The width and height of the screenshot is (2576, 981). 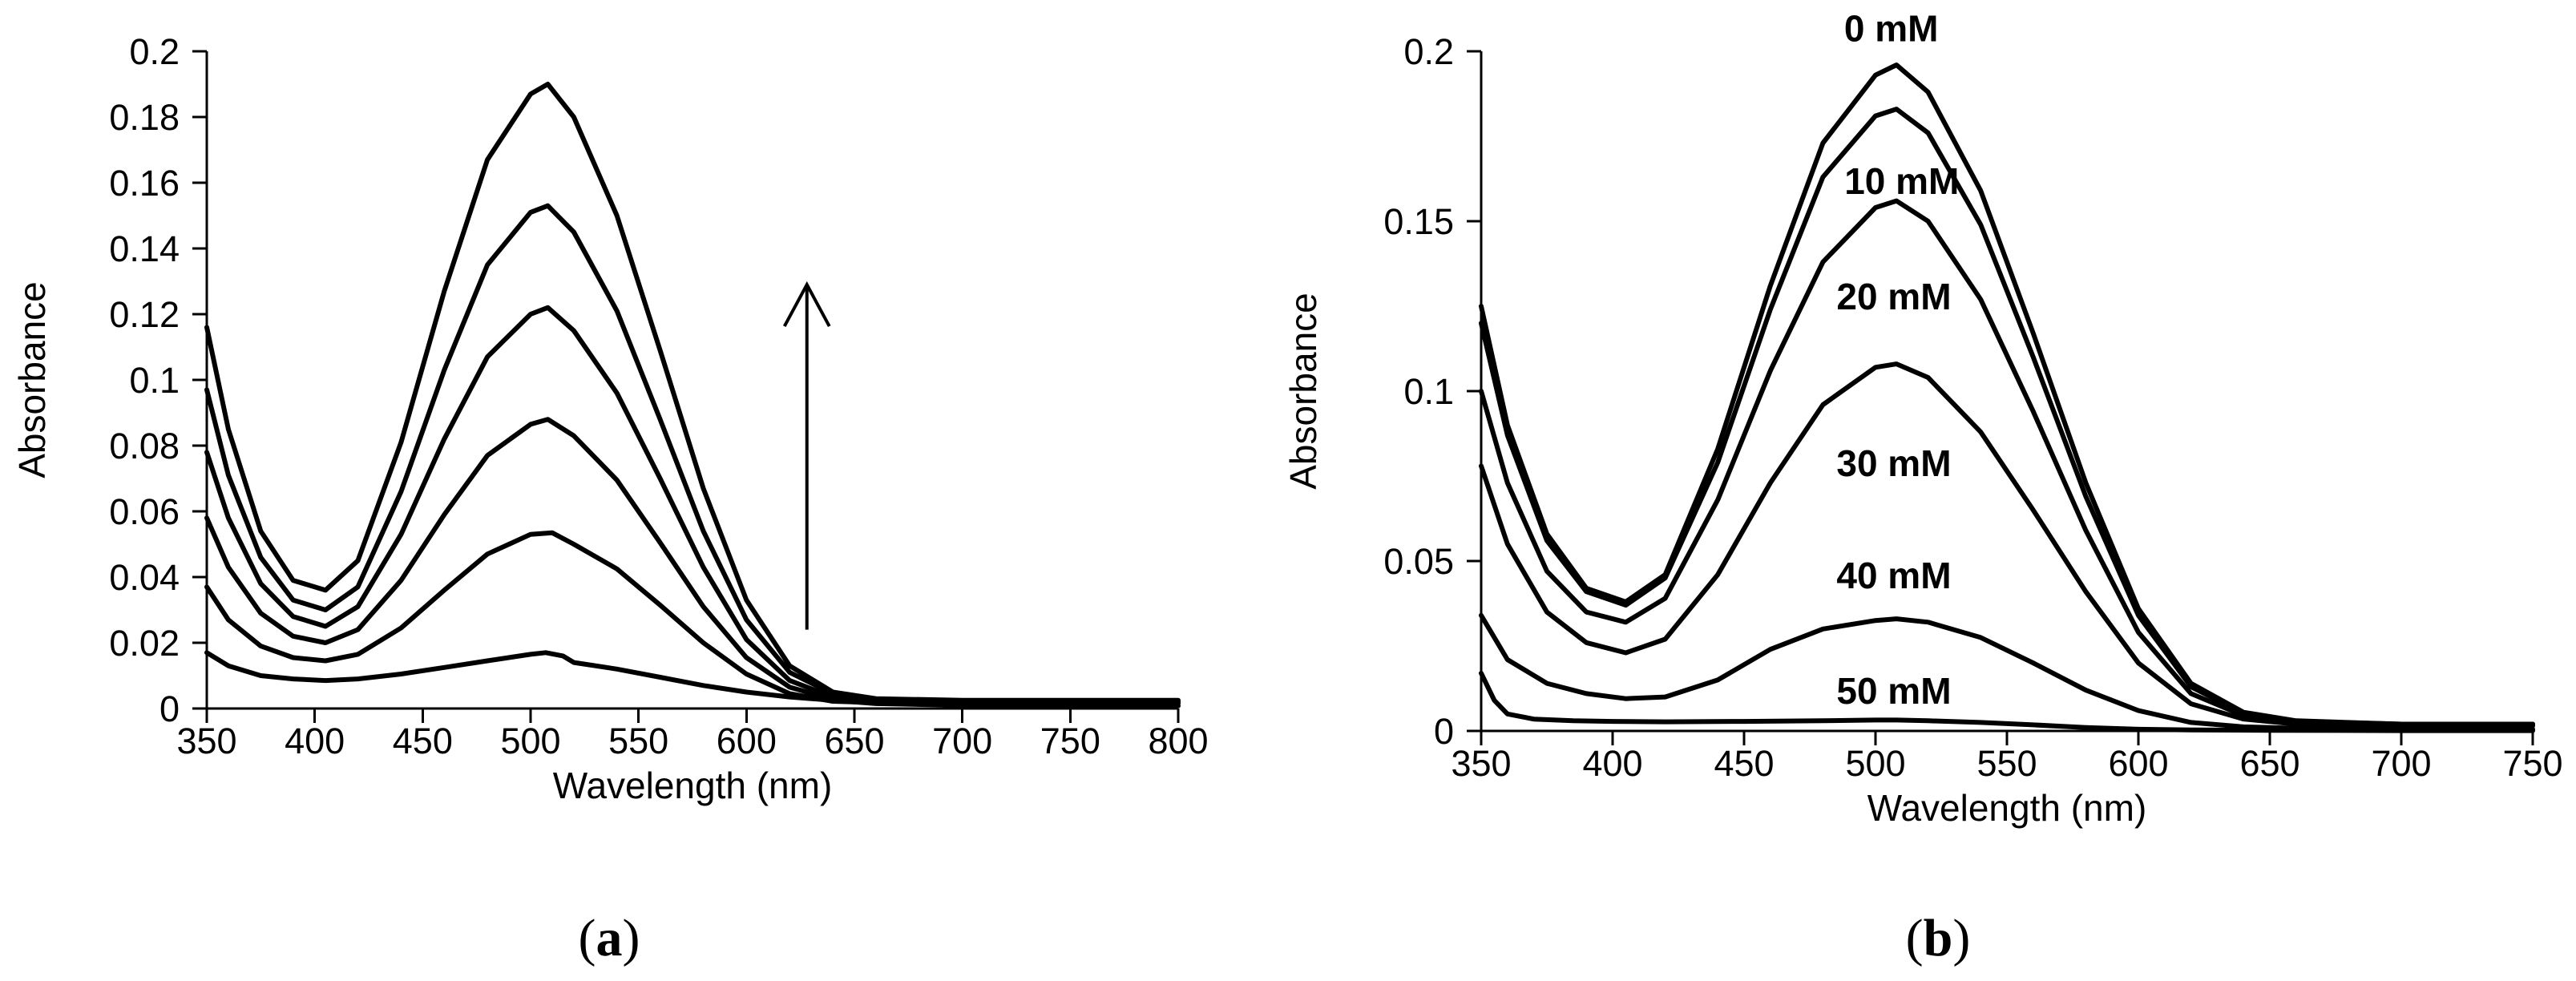 What do you see at coordinates (1178, 741) in the screenshot?
I see `x-tick-label: 800` at bounding box center [1178, 741].